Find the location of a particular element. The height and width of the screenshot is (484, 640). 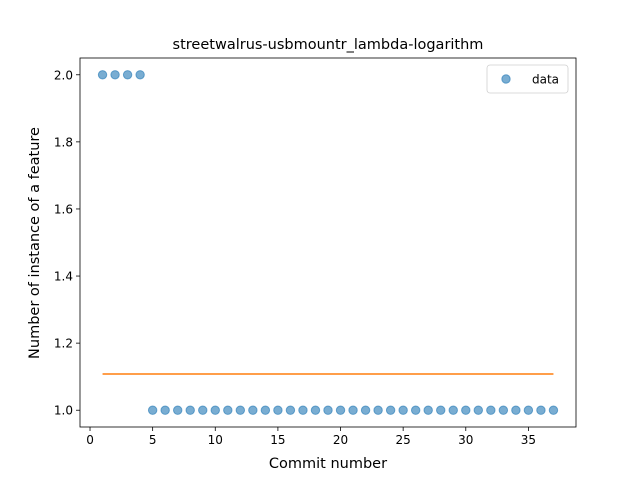

x-tick-label: 10 is located at coordinates (215, 440).